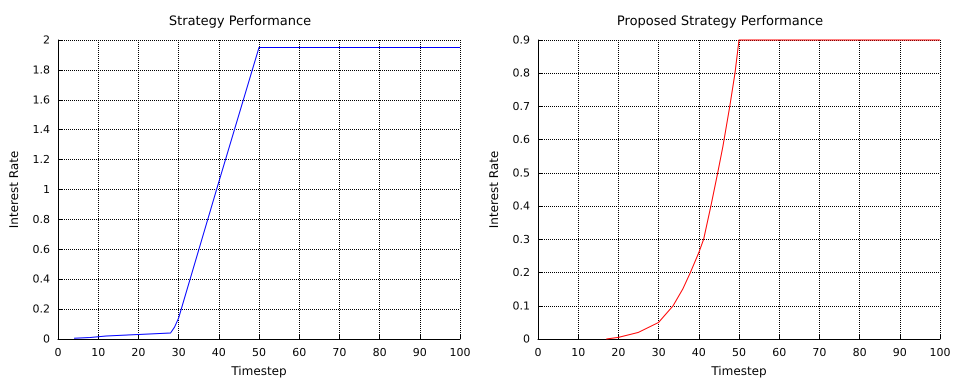 The height and width of the screenshot is (387, 979). Describe the element at coordinates (521, 305) in the screenshot. I see `y-tick-label: 0.1` at that location.